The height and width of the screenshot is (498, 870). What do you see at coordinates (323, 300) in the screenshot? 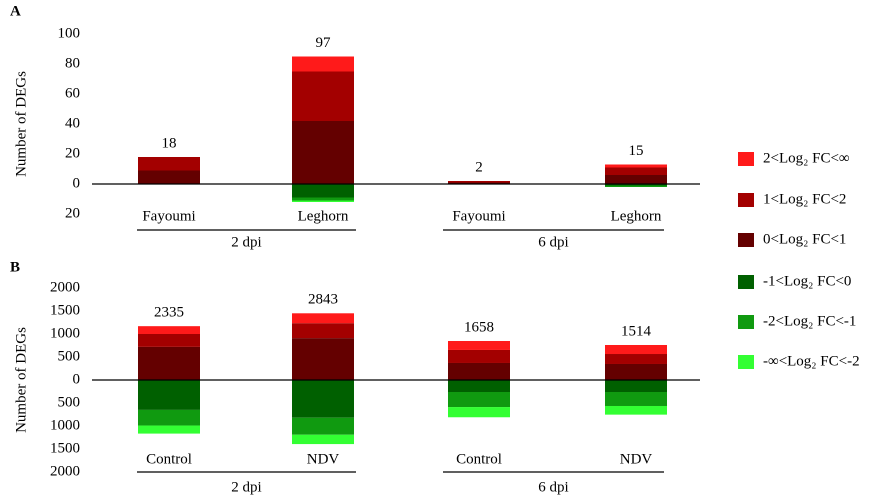
I see `total-label: 2843` at bounding box center [323, 300].